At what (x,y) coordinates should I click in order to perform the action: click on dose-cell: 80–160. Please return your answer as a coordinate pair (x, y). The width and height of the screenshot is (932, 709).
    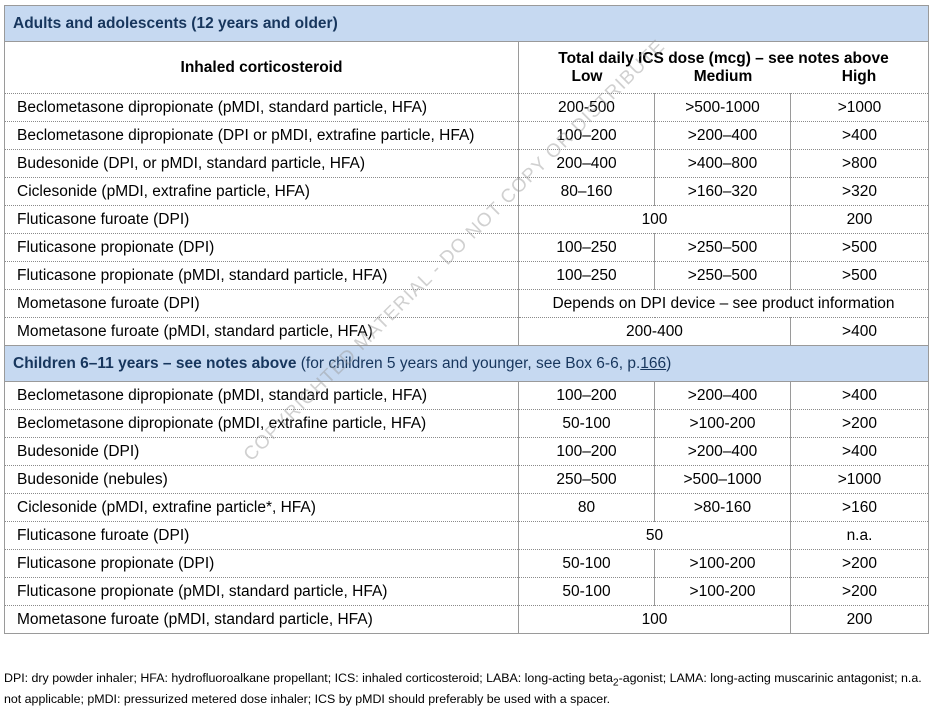
    Looking at the image, I should click on (586, 191).